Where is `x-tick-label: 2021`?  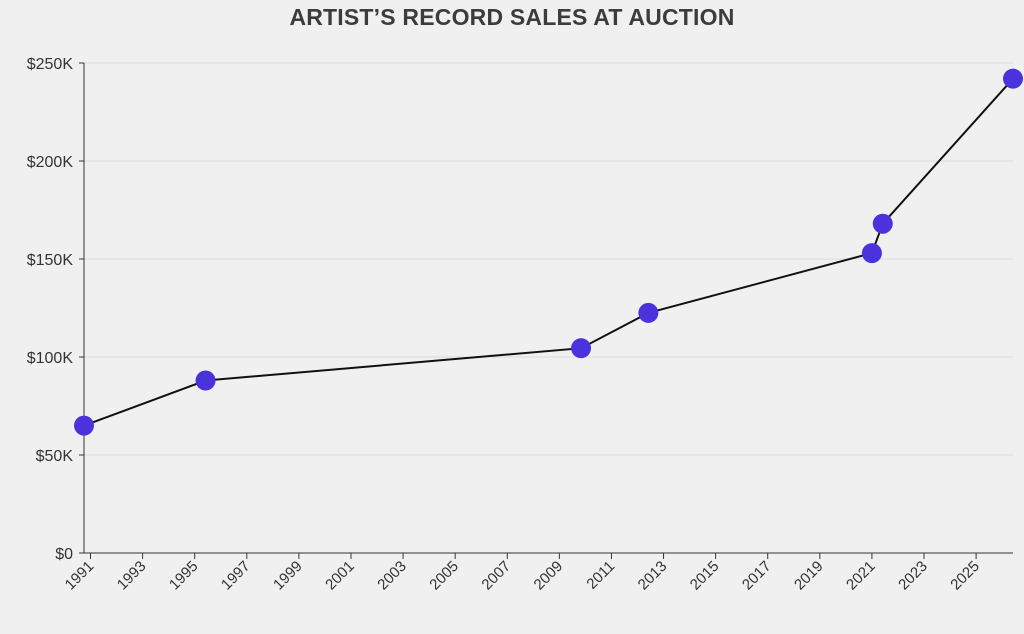 x-tick-label: 2021 is located at coordinates (861, 576).